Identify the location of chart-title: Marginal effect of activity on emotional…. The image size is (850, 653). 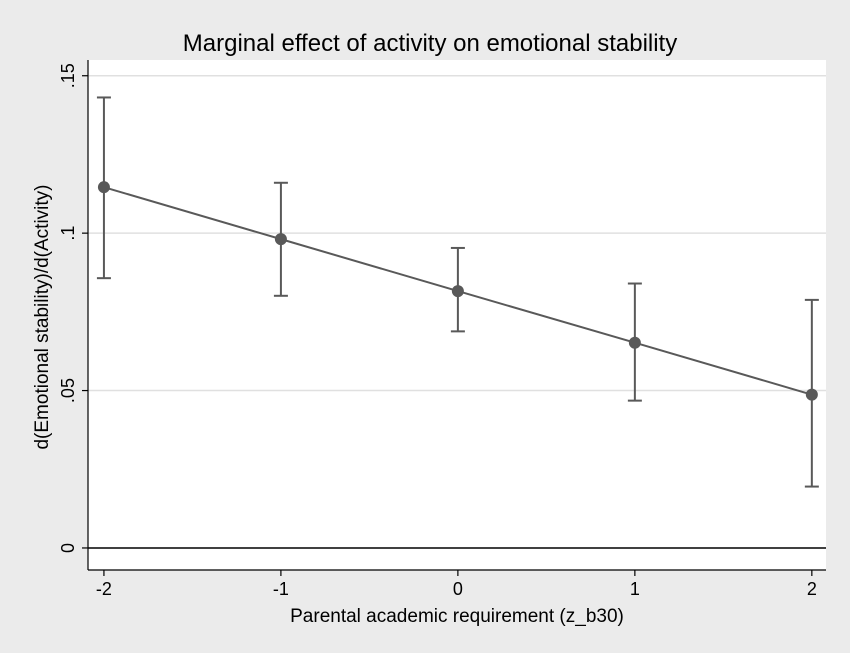
(430, 43).